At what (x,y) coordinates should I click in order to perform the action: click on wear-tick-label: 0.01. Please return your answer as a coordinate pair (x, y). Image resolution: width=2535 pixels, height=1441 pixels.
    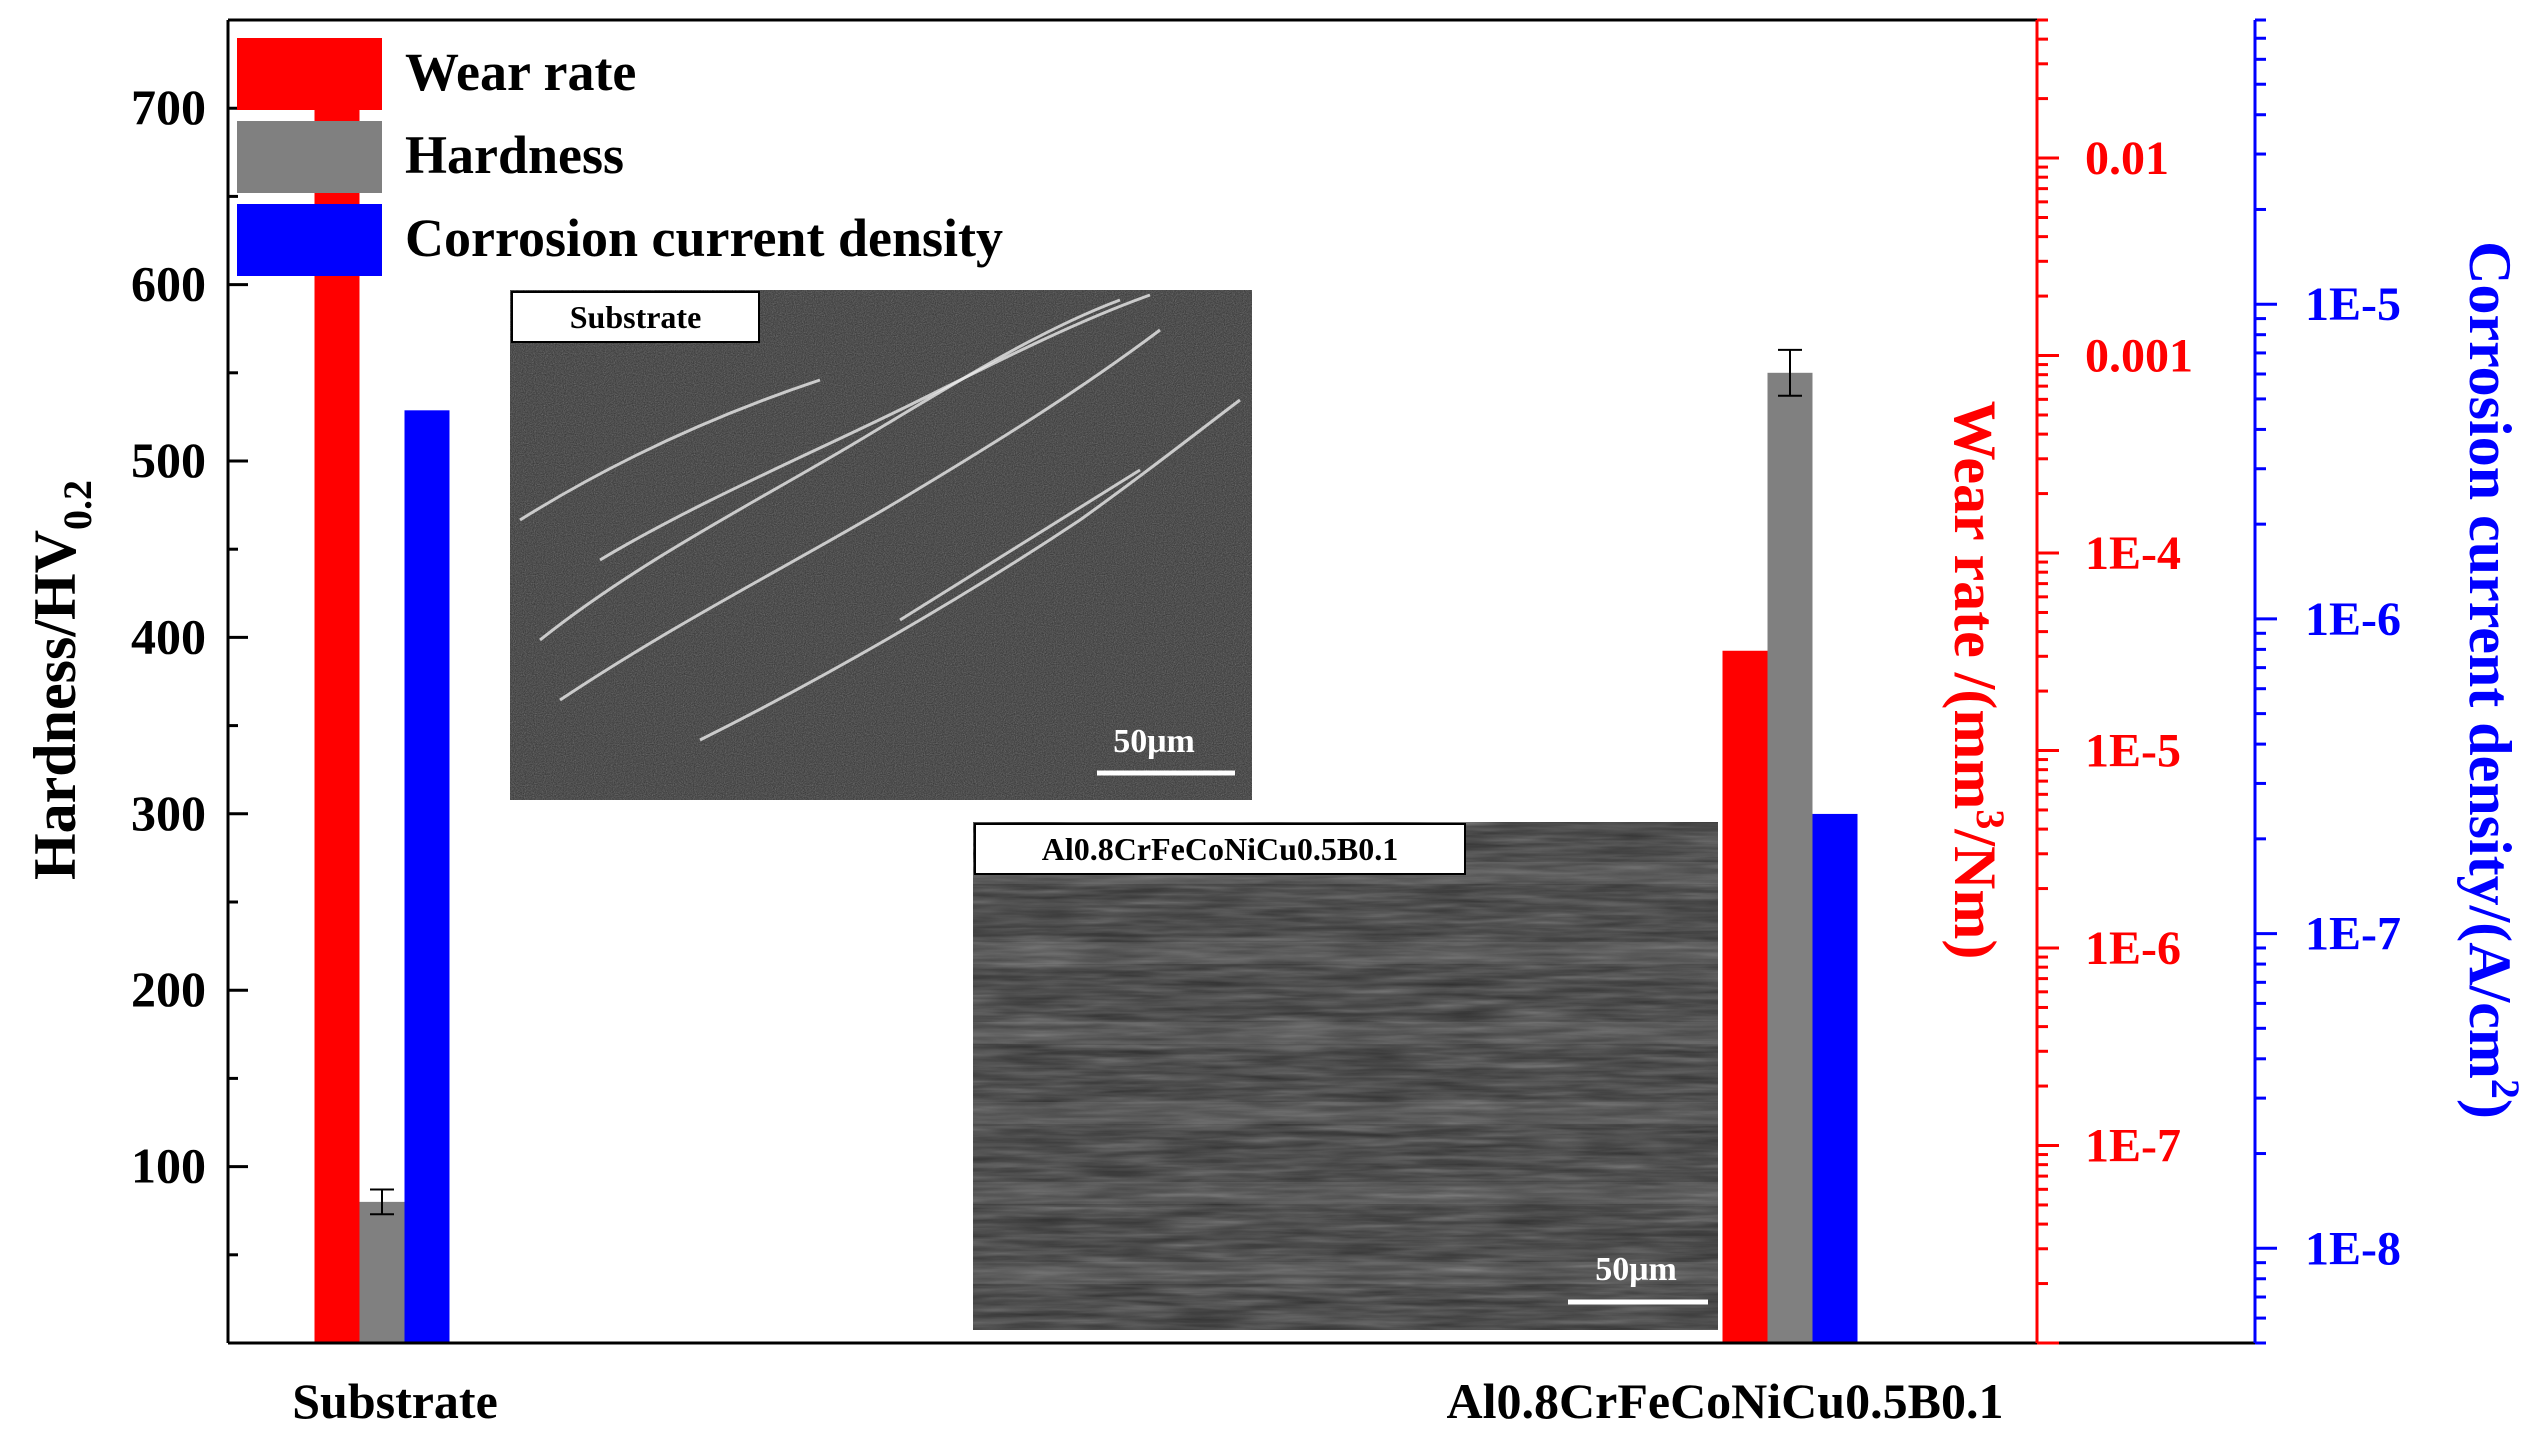
    Looking at the image, I should click on (2127, 158).